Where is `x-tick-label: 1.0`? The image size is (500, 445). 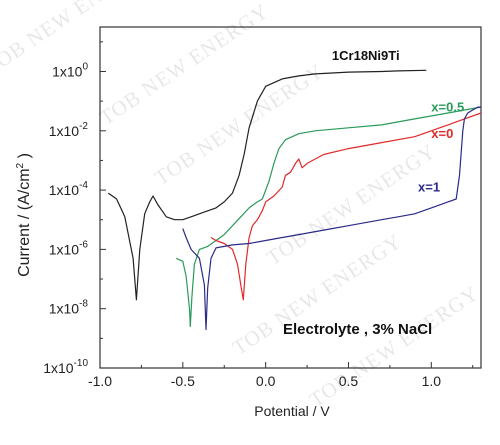 x-tick-label: 1.0 is located at coordinates (432, 381).